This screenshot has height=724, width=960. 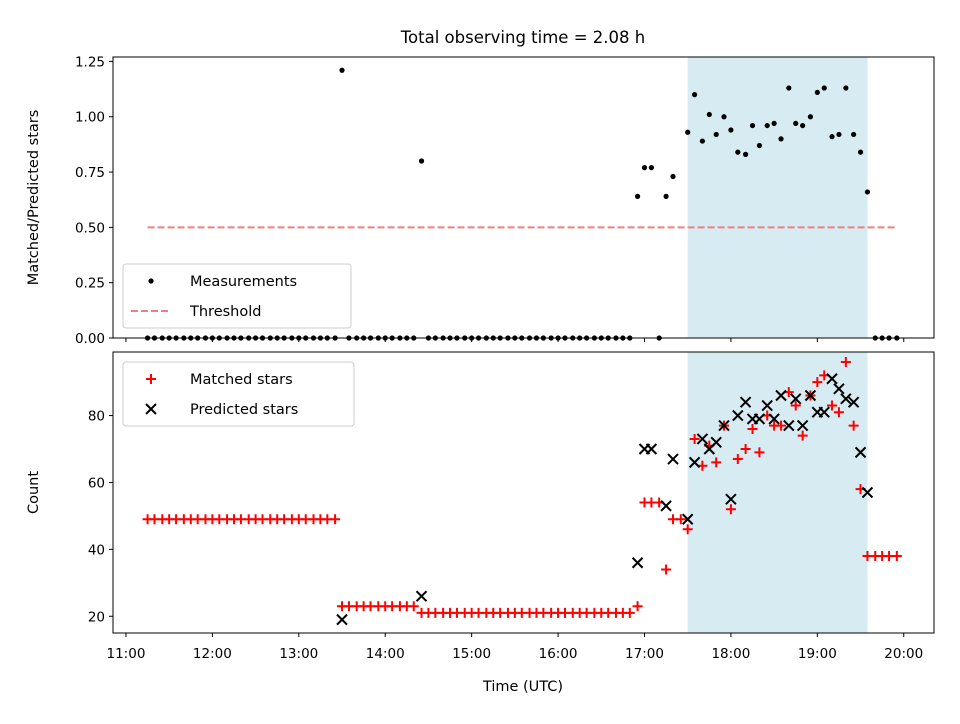 What do you see at coordinates (90, 118) in the screenshot?
I see `y-tick-label: 1.00` at bounding box center [90, 118].